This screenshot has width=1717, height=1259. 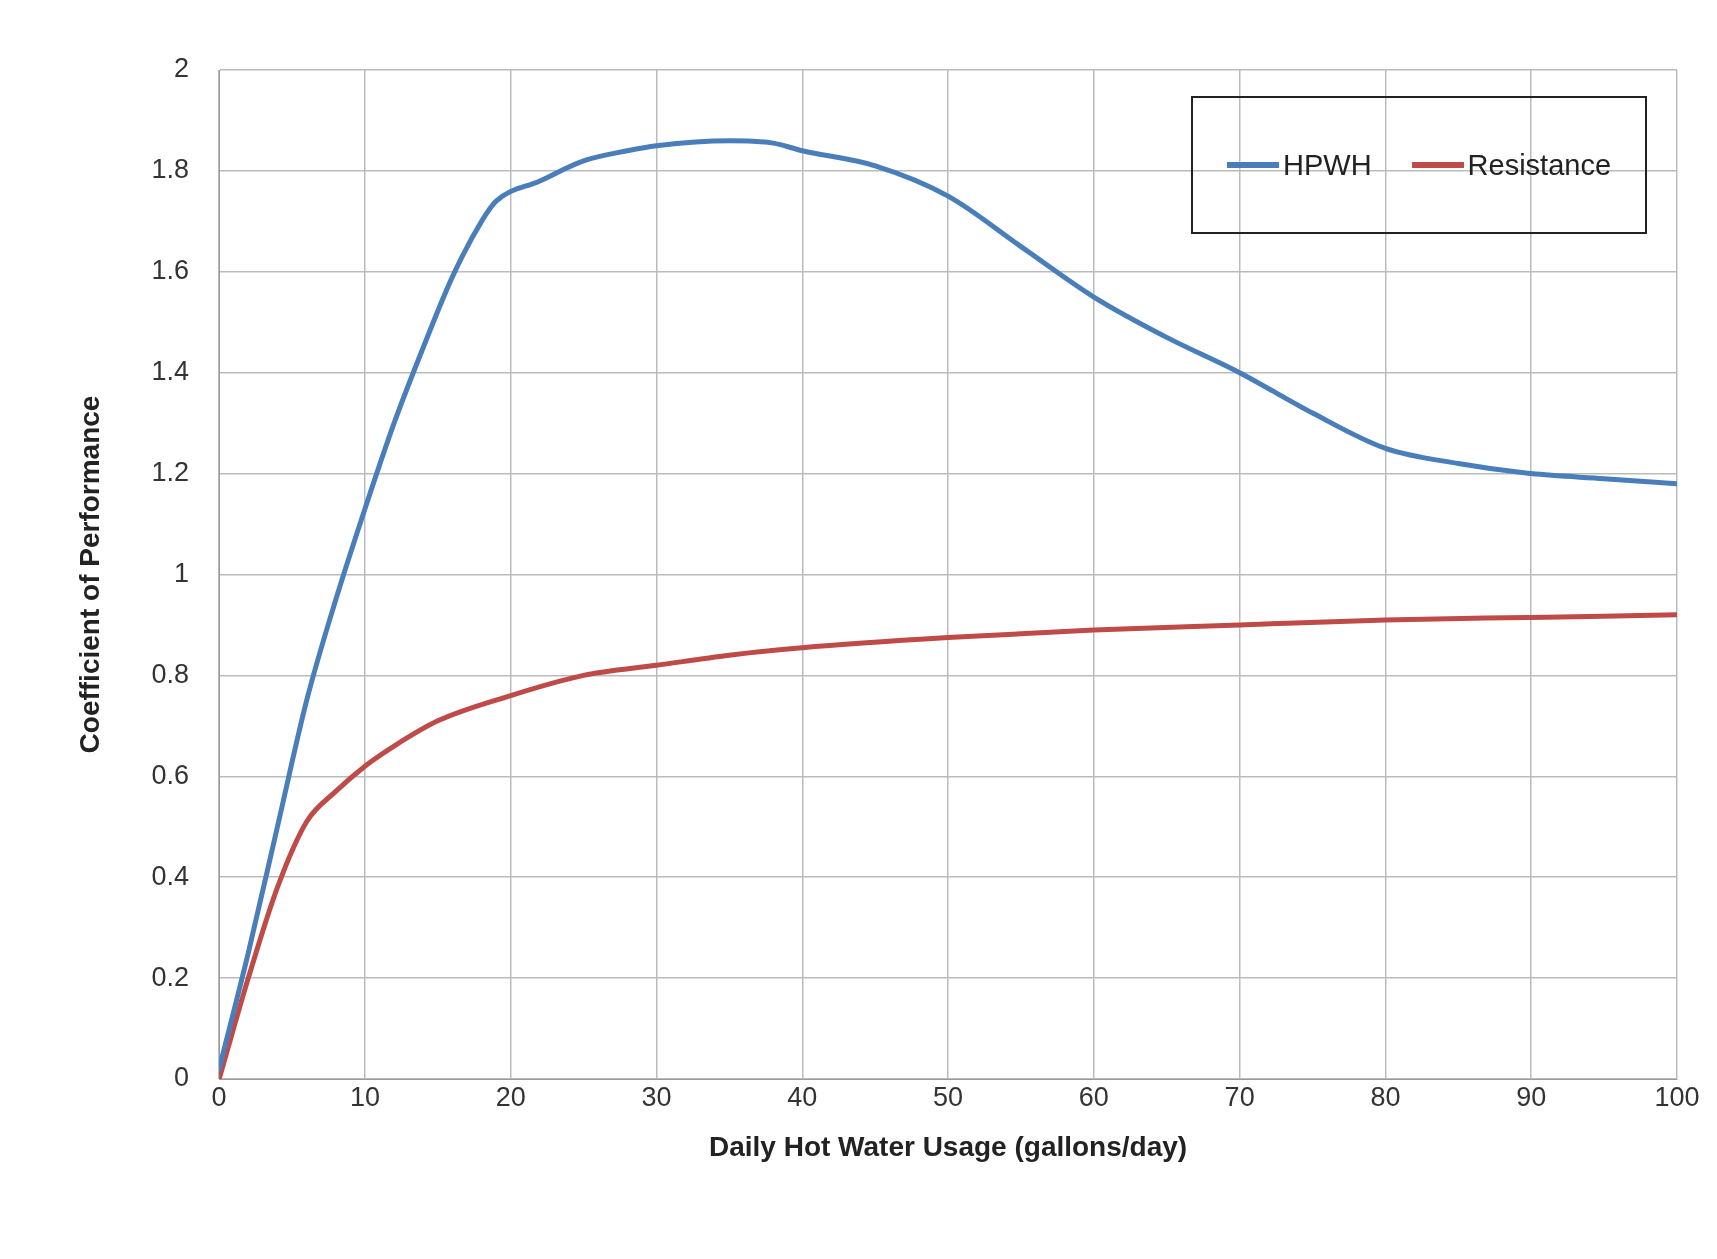 I want to click on y-tick-label: 0.6, so click(x=170, y=774).